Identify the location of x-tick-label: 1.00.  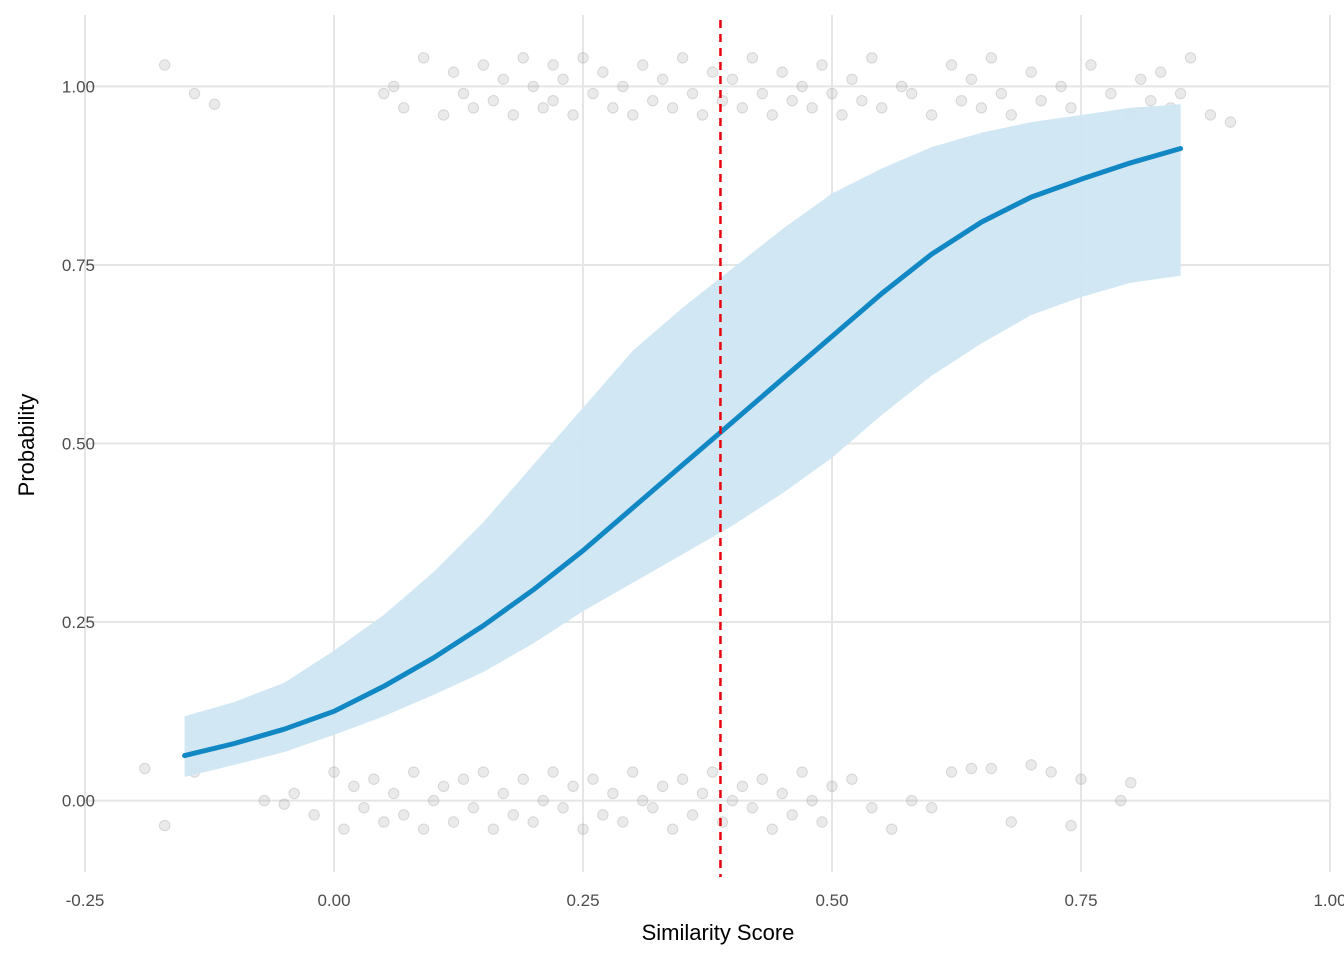
(1328, 900).